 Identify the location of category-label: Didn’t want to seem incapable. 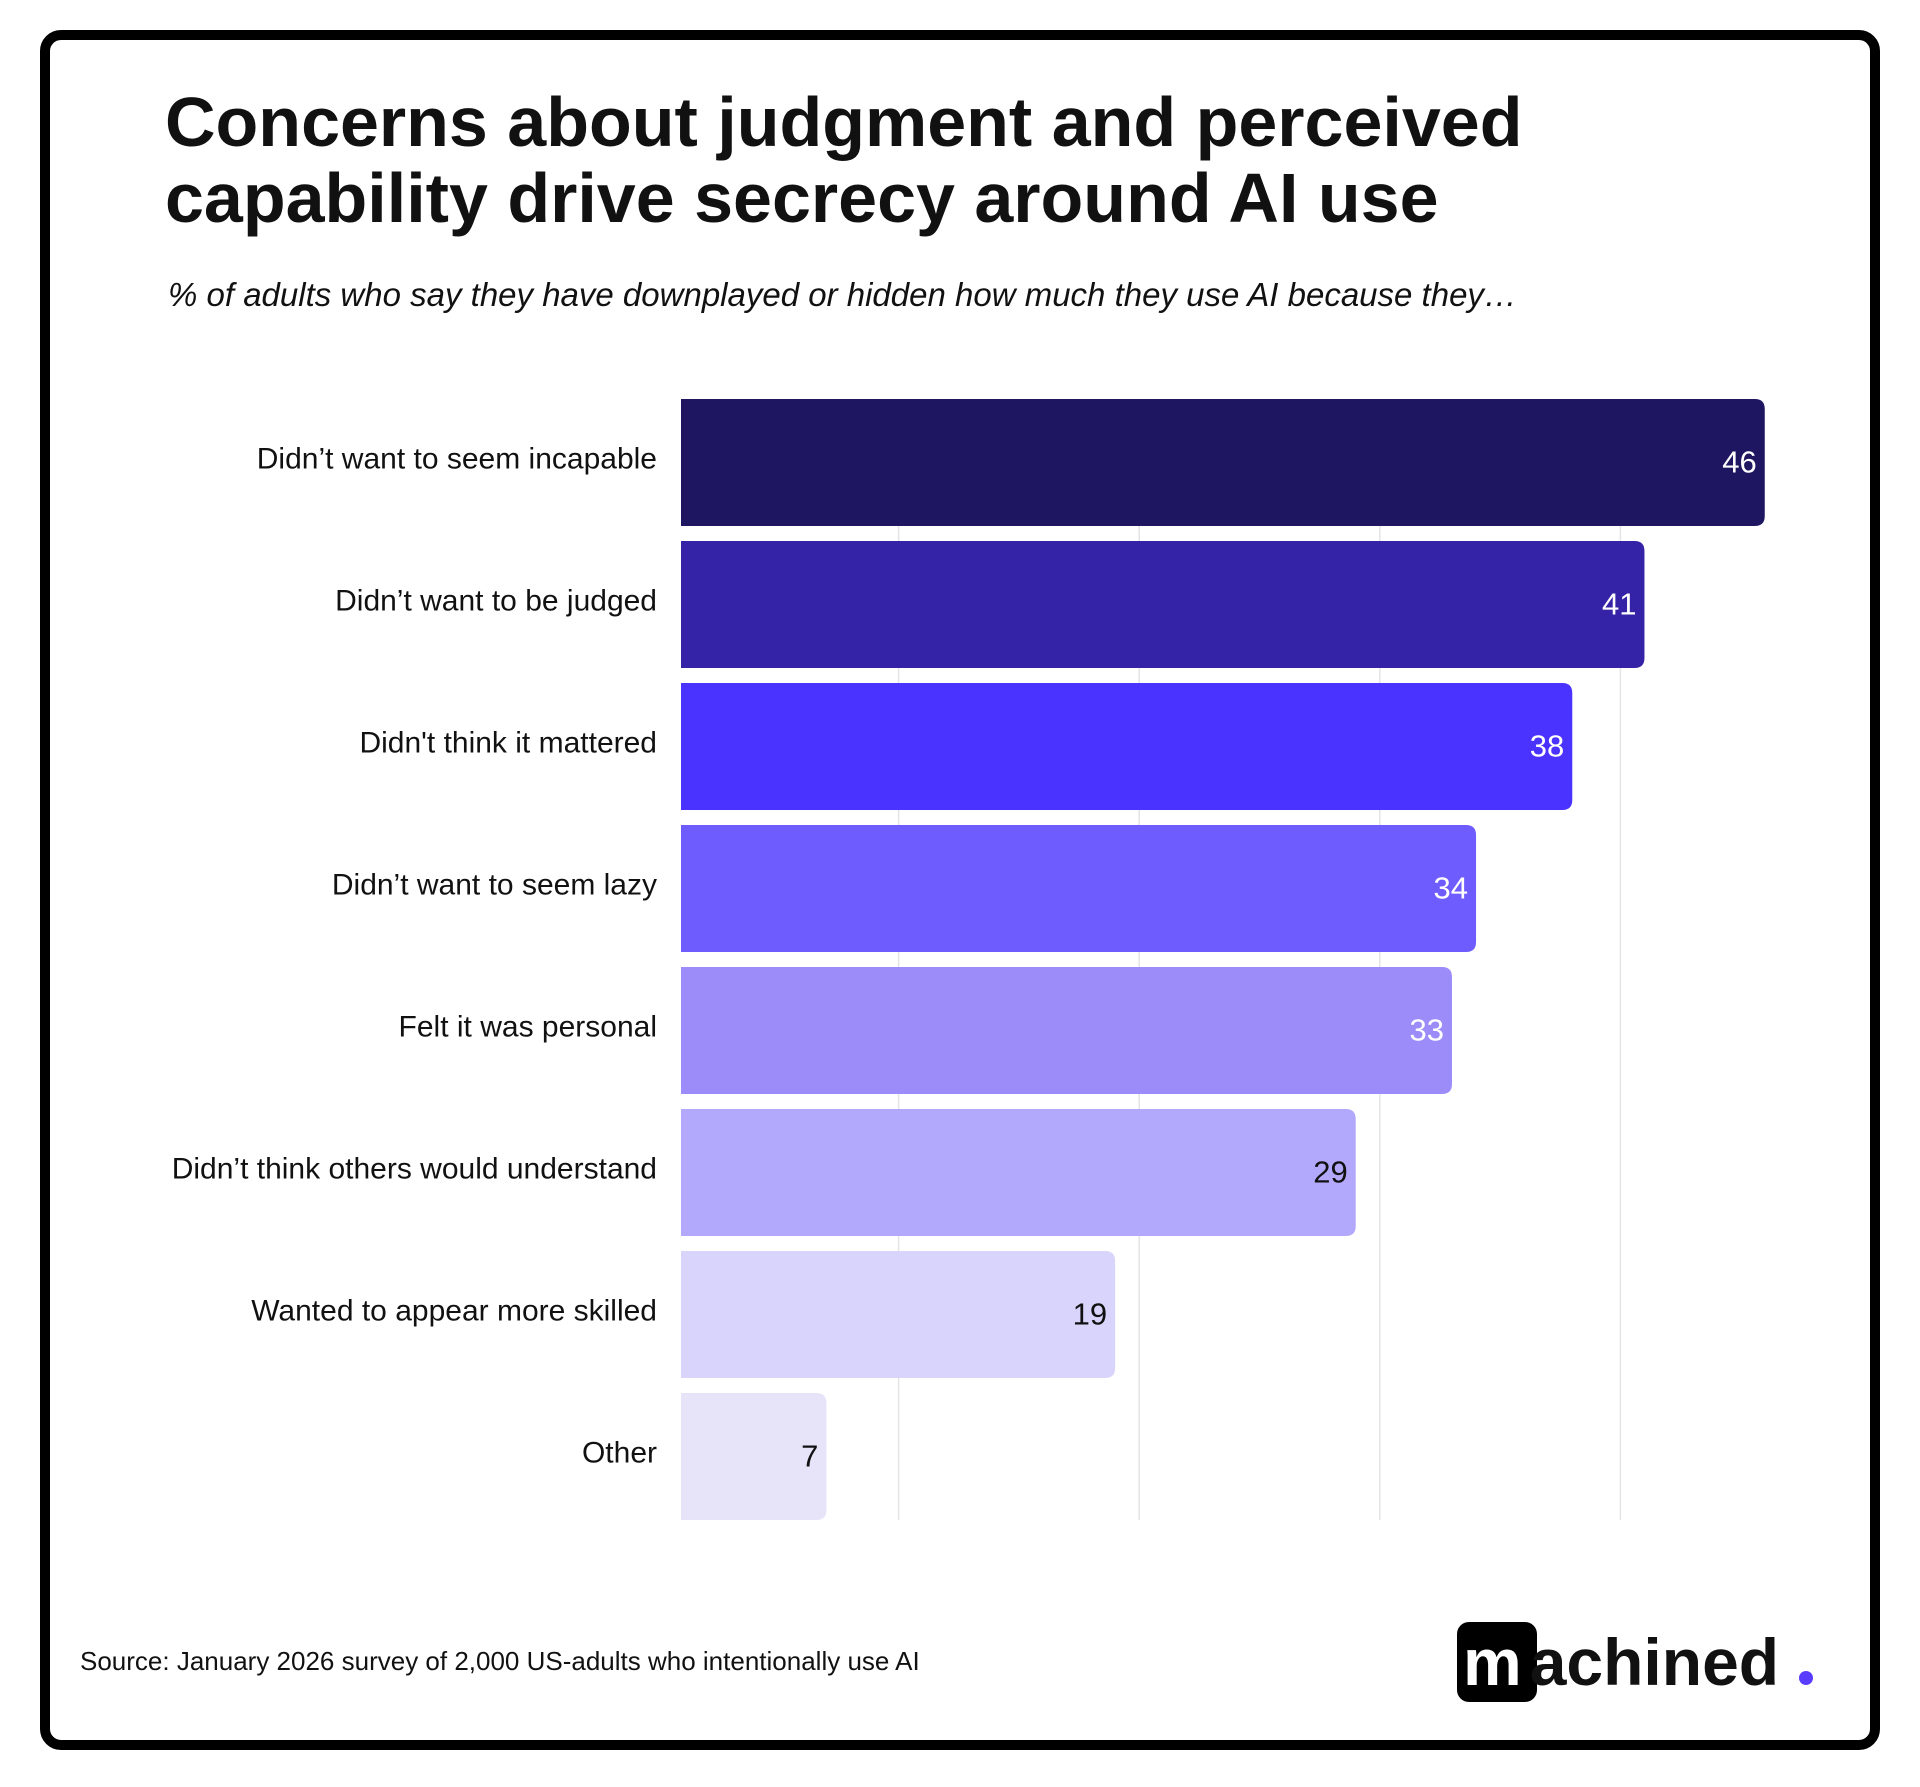
(457, 458).